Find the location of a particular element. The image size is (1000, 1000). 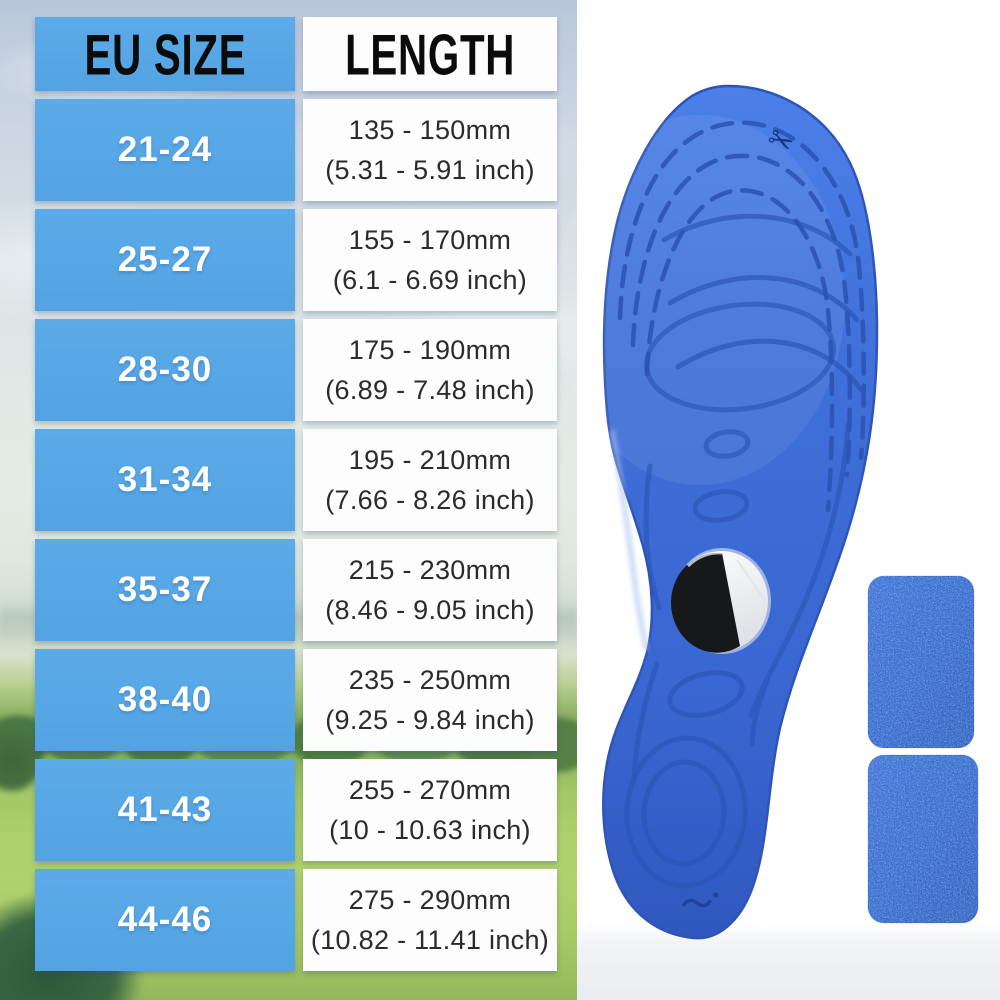

size-value: 25-27 is located at coordinates (165, 259).